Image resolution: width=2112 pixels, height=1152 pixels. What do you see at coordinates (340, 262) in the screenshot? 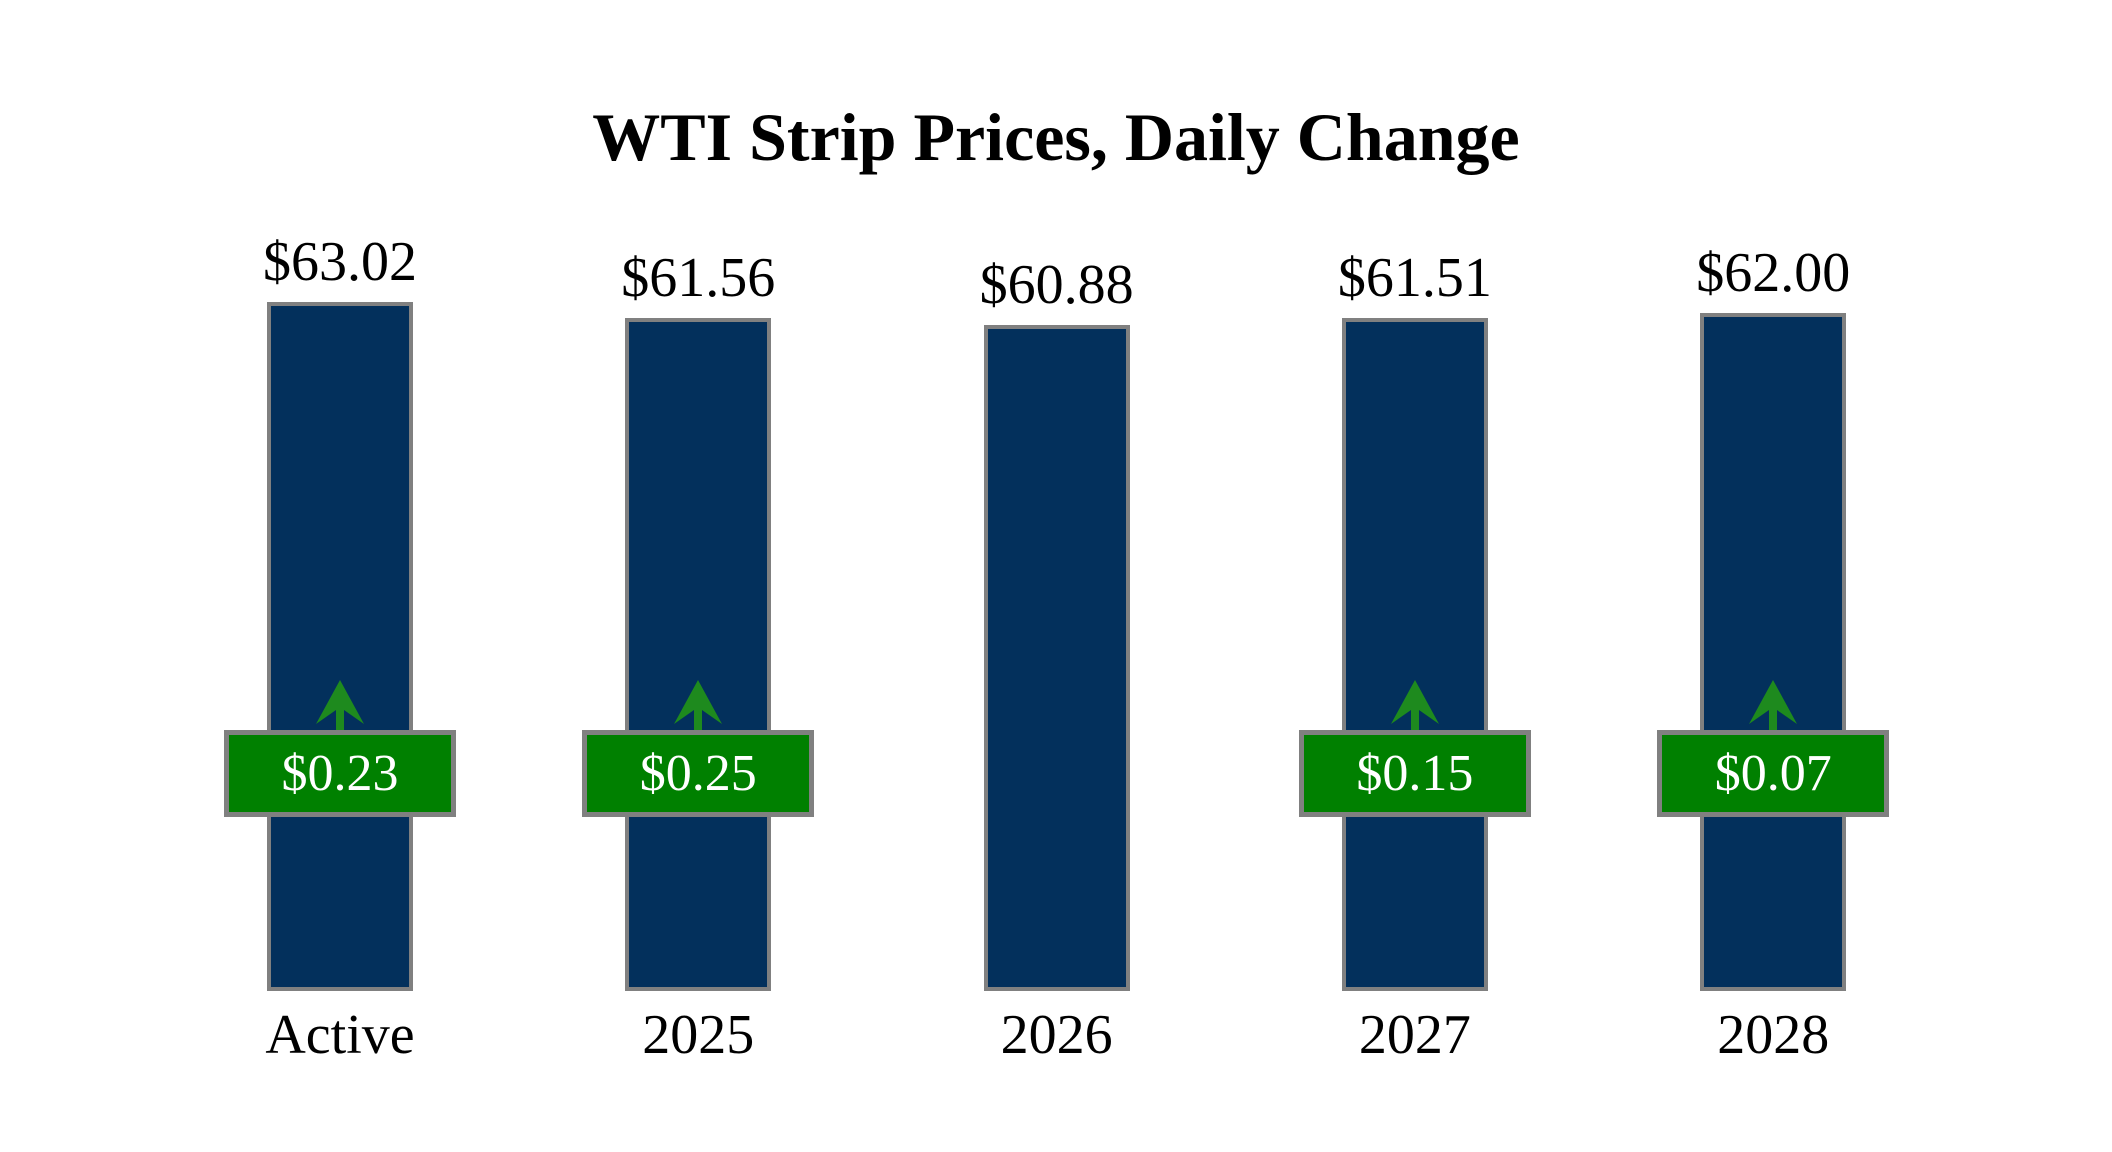
I see `bar-value-label: $63.02` at bounding box center [340, 262].